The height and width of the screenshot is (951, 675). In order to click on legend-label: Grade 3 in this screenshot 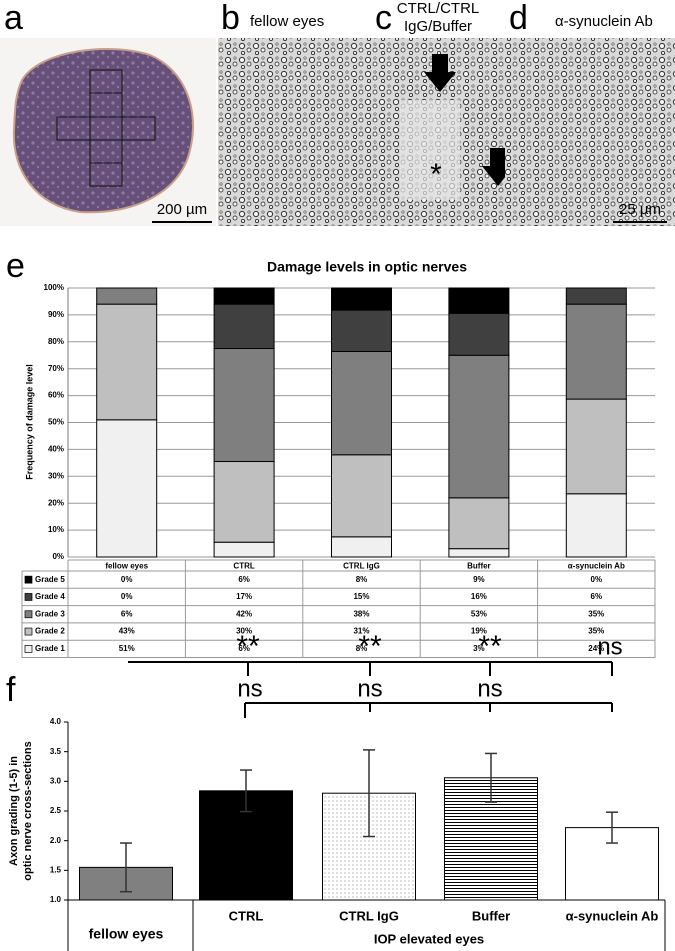, I will do `click(50, 613)`.